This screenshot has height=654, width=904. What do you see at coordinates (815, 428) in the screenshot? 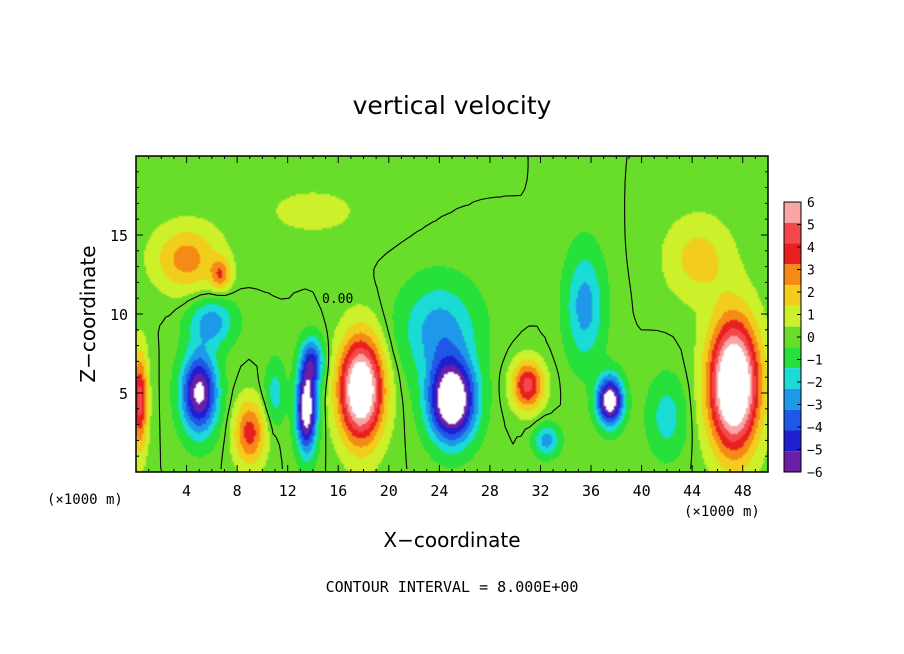
I see `colorbar-label: −4` at bounding box center [815, 428].